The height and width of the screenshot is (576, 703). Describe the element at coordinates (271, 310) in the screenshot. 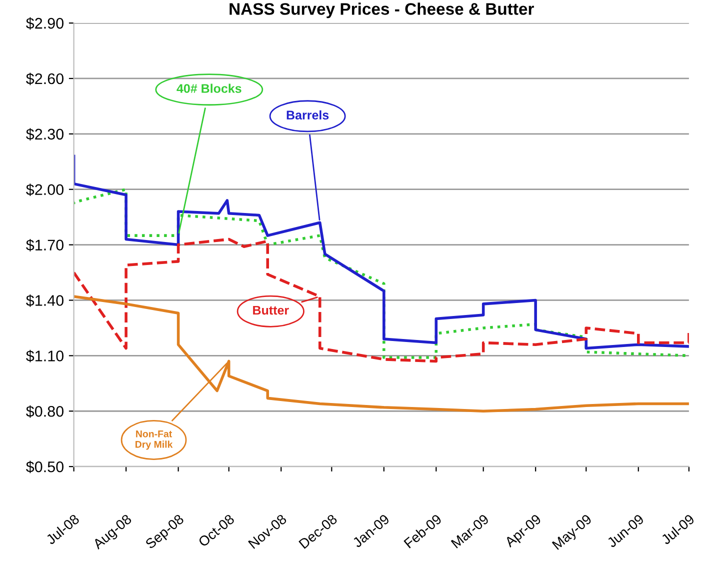

I see `series-label: Butter` at that location.